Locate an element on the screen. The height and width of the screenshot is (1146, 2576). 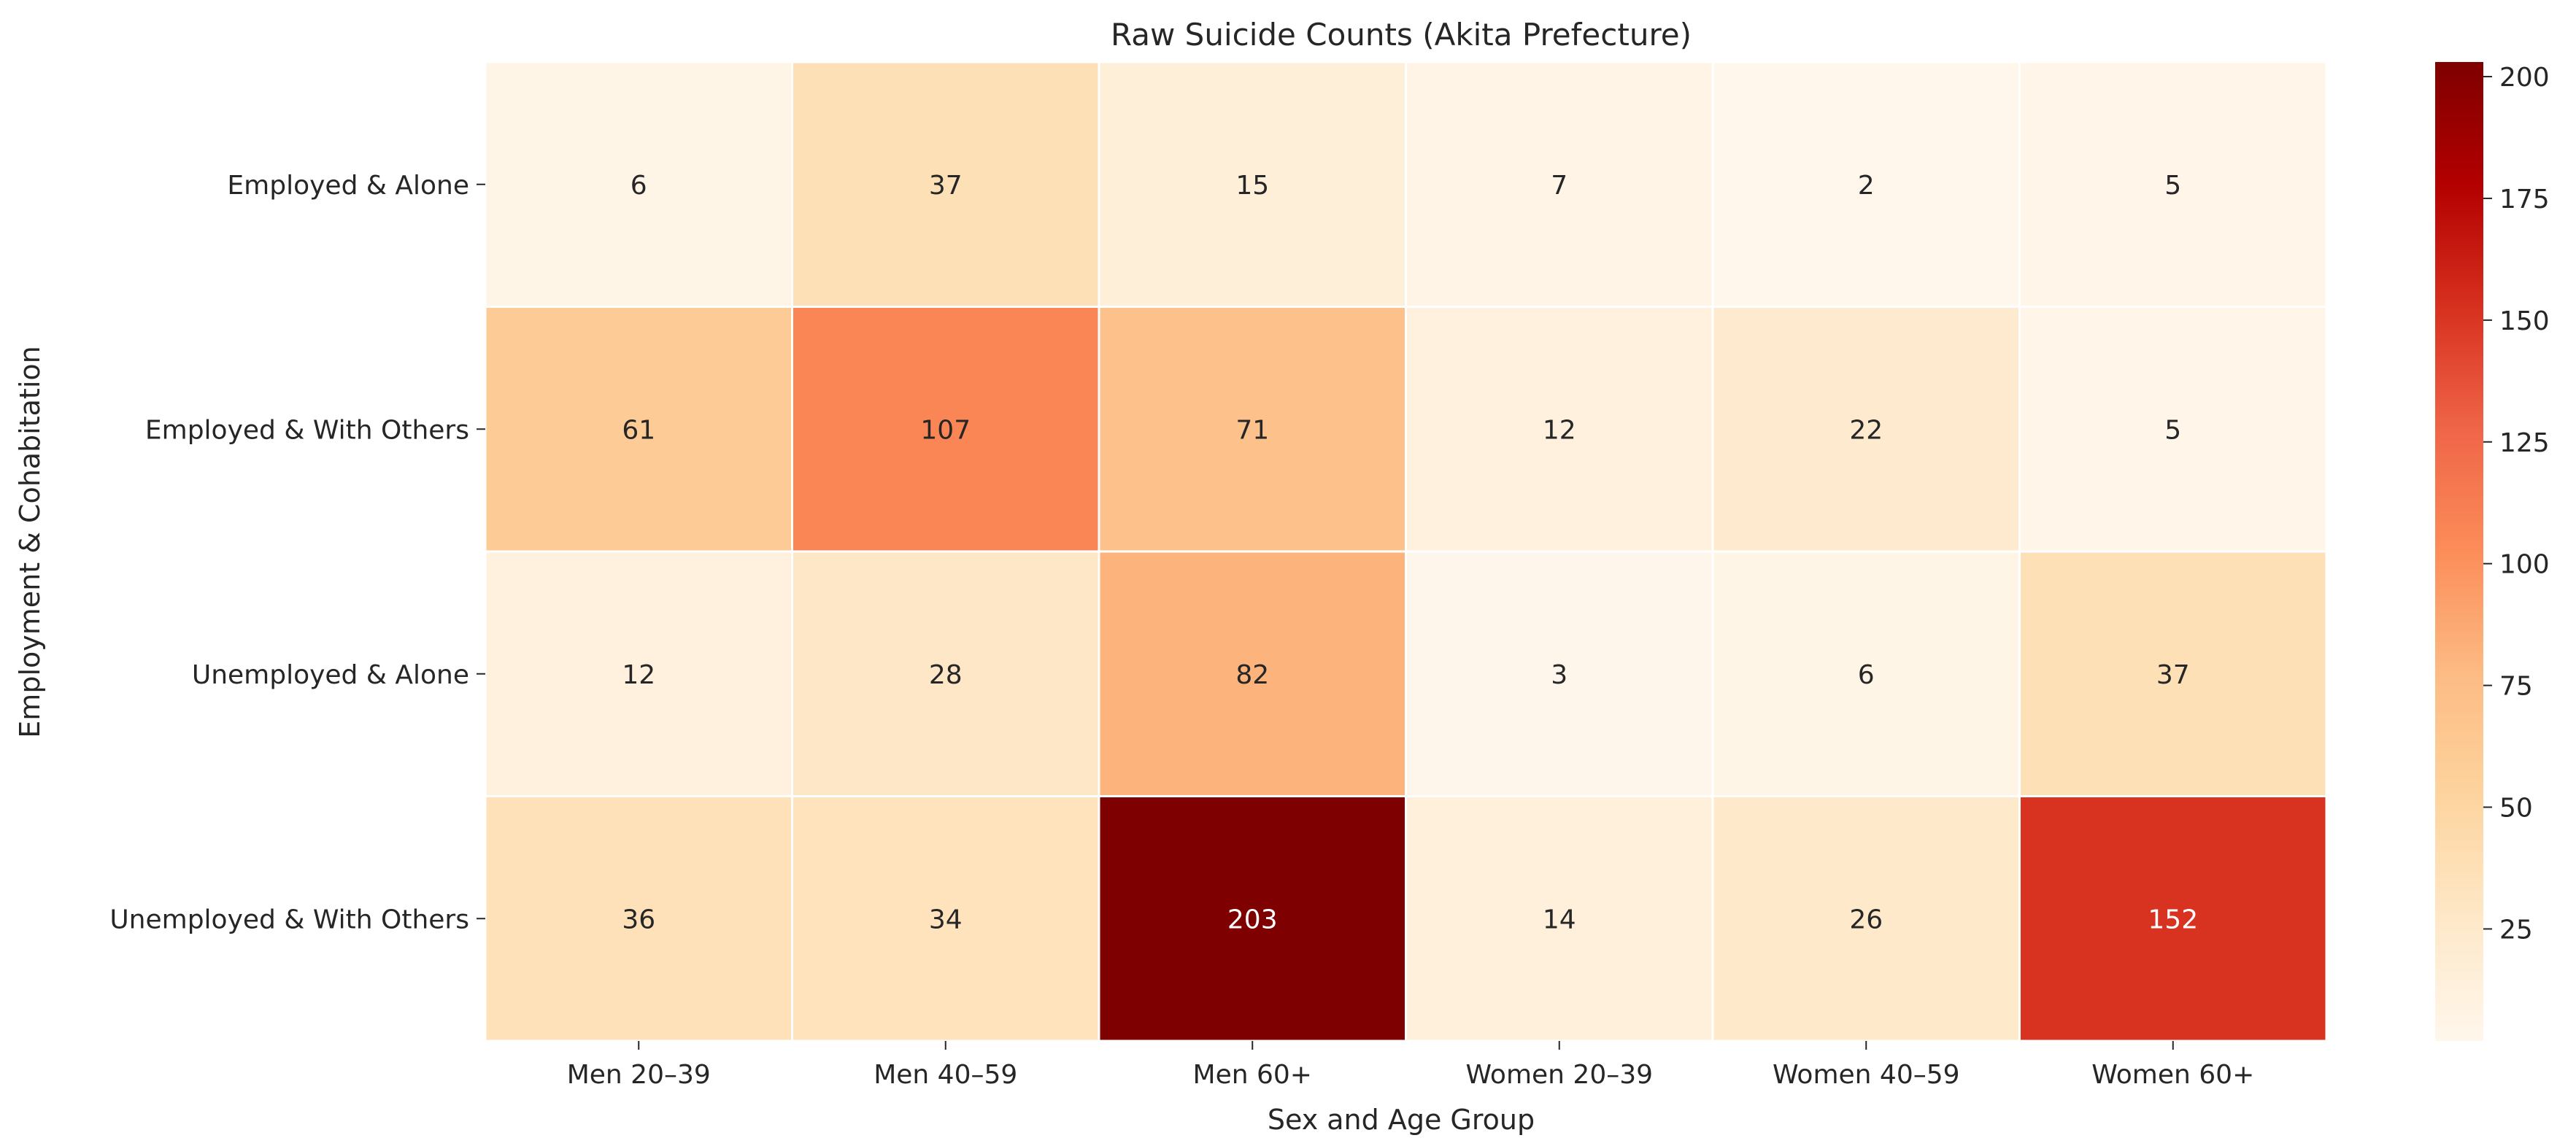
colorbar-tick-label: 50 is located at coordinates (2516, 809).